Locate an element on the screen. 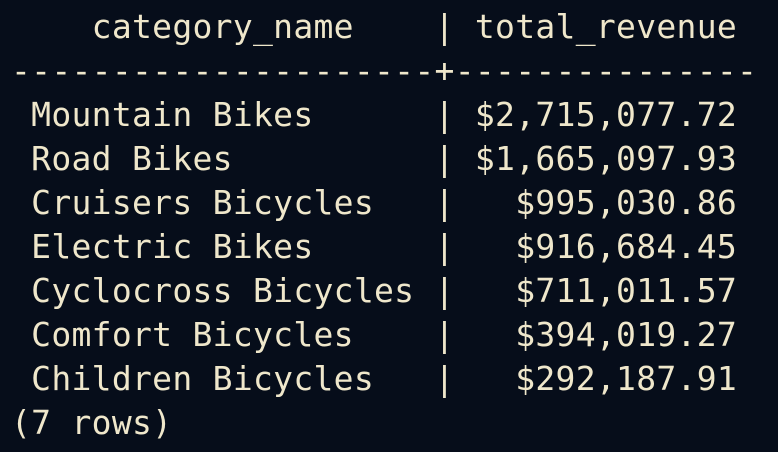  table-row: Road Bikes | $1,665,097.93 is located at coordinates (374, 158).